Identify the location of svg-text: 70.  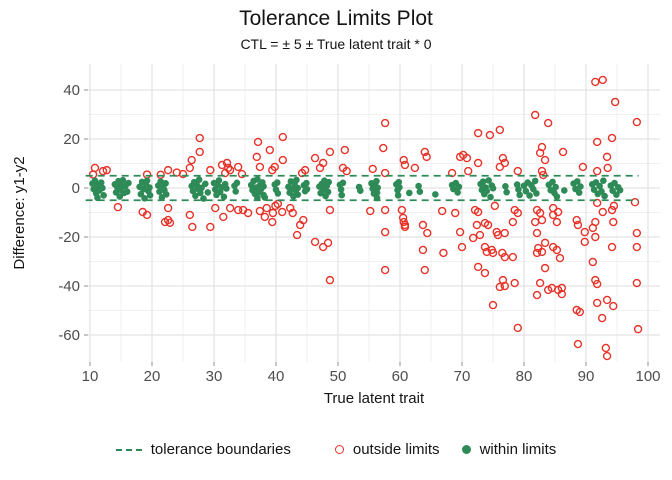
(462, 376).